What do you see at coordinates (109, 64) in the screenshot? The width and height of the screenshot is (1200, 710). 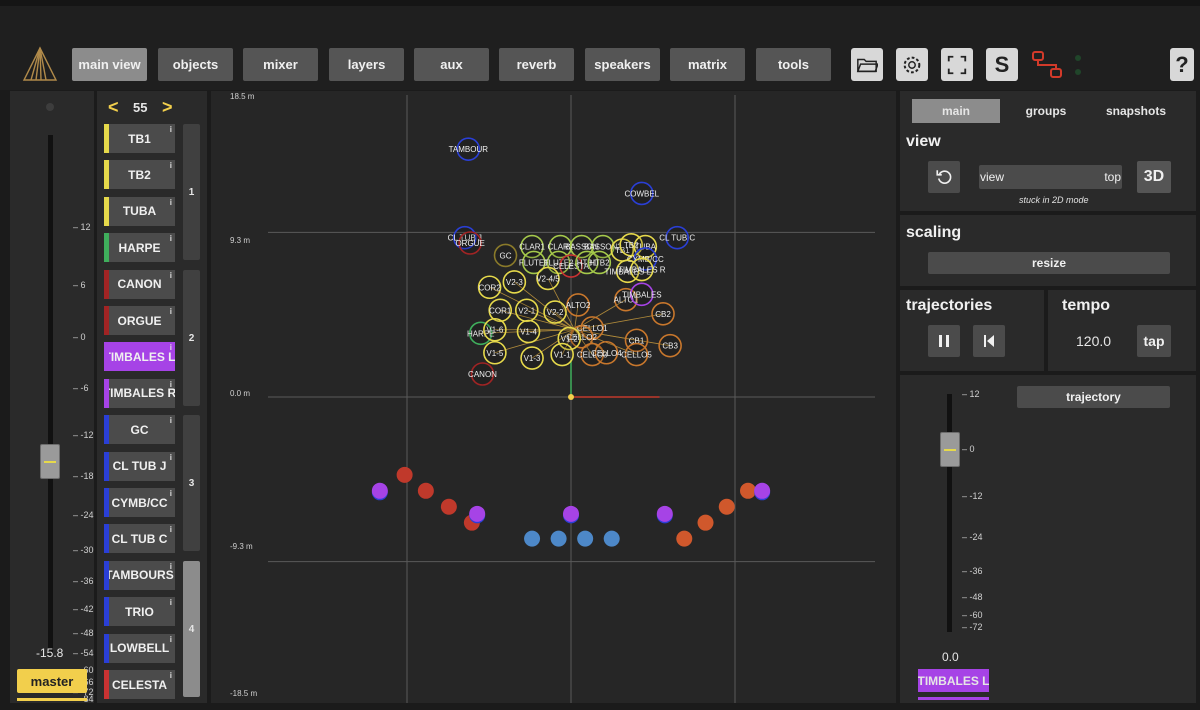 I see `tab-main-view: main view` at bounding box center [109, 64].